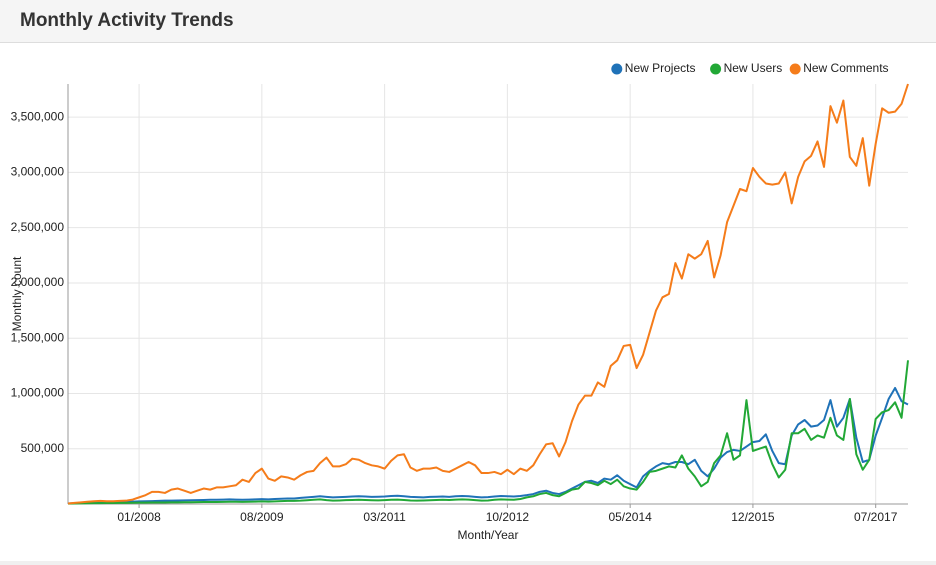  Describe the element at coordinates (468, 21) in the screenshot. I see `panel-header: Monthly Activity Trends` at that location.